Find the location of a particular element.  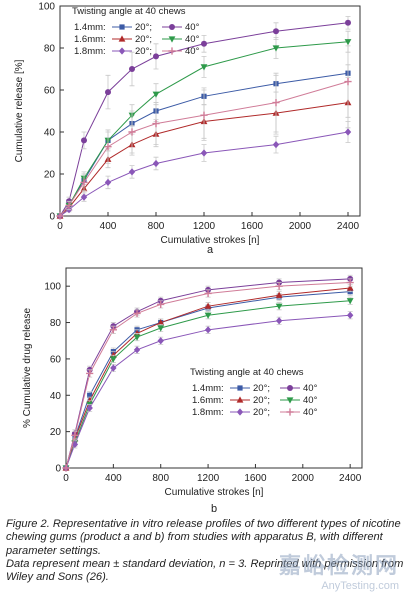

panel-label: a is located at coordinates (210, 250).